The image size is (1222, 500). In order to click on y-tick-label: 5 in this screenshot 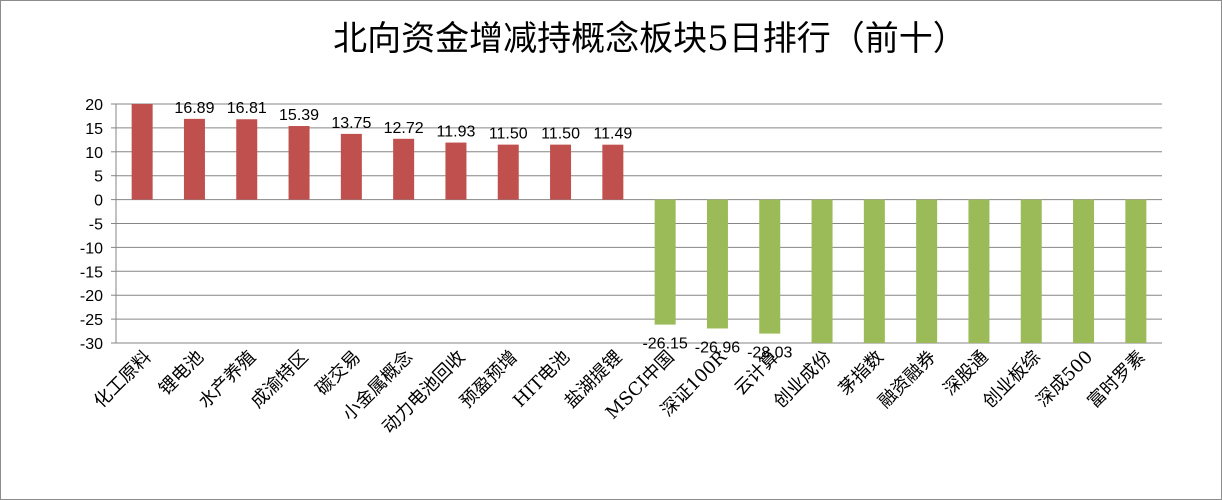, I will do `click(98, 177)`.